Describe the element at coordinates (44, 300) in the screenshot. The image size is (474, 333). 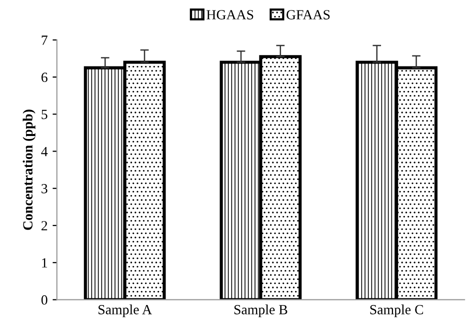
I see `y-tick-label: 0` at that location.